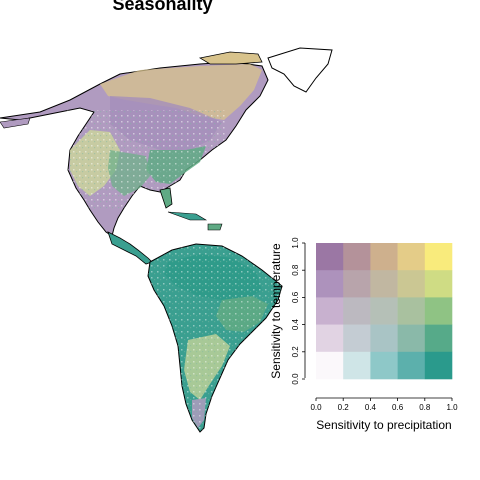 The image size is (480, 480). I want to click on legend-y-label: Sensitivity to temperature, so click(276, 311).